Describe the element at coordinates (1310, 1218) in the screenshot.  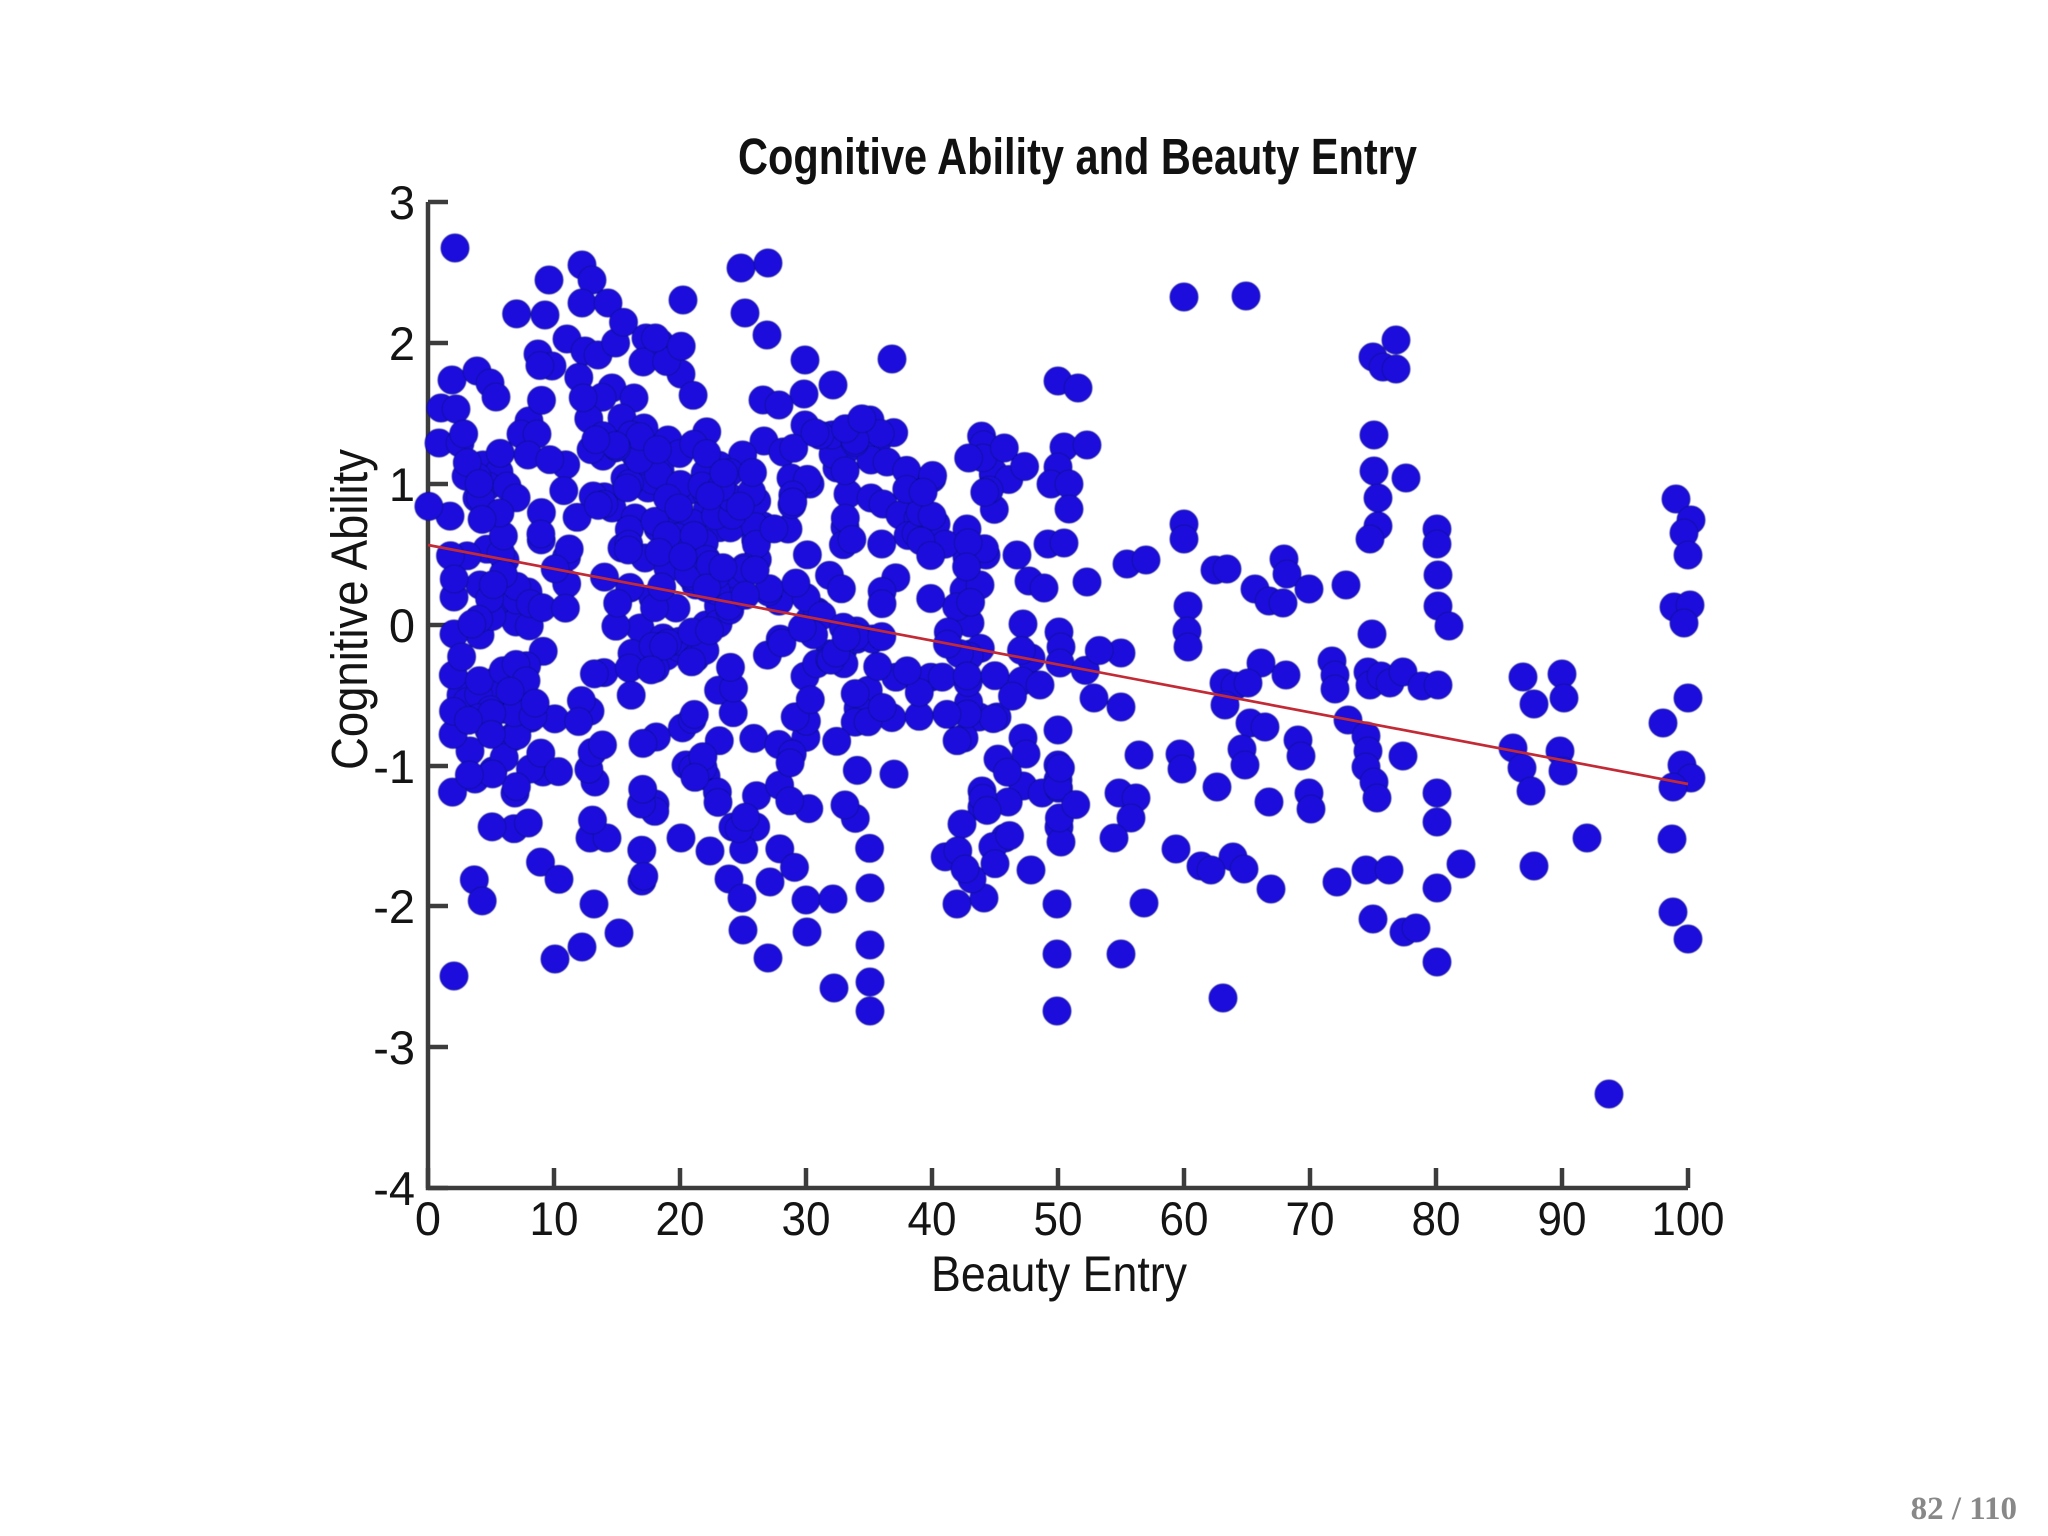
I see `svg-text: 70` at that location.